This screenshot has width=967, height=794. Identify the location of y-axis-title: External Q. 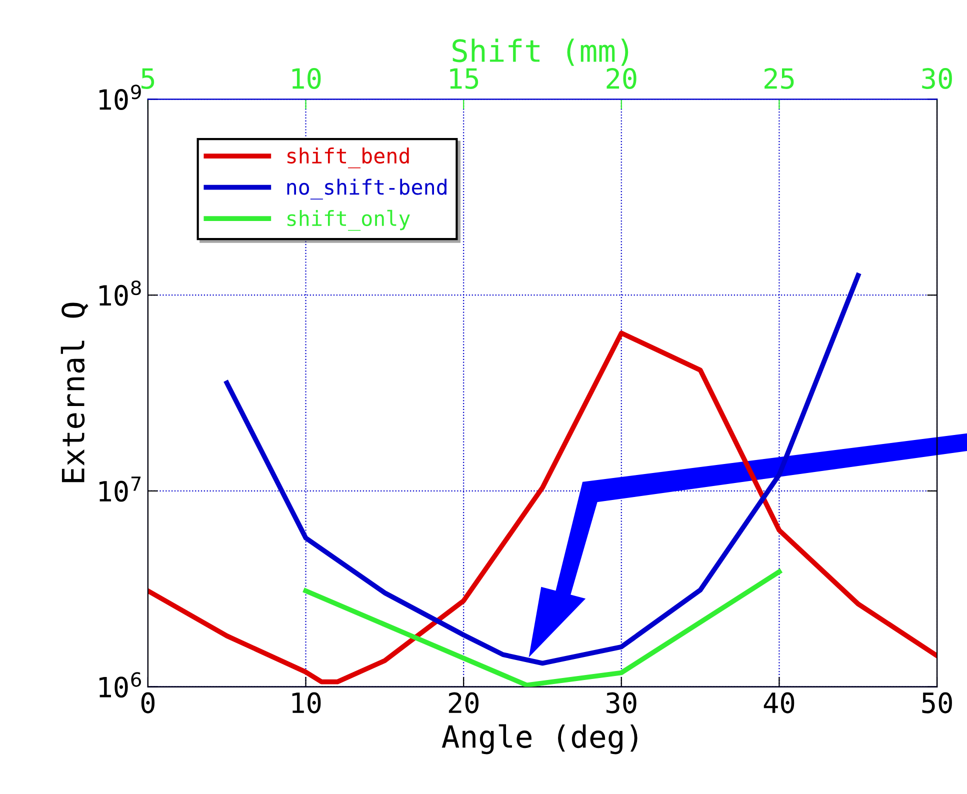
(74, 392).